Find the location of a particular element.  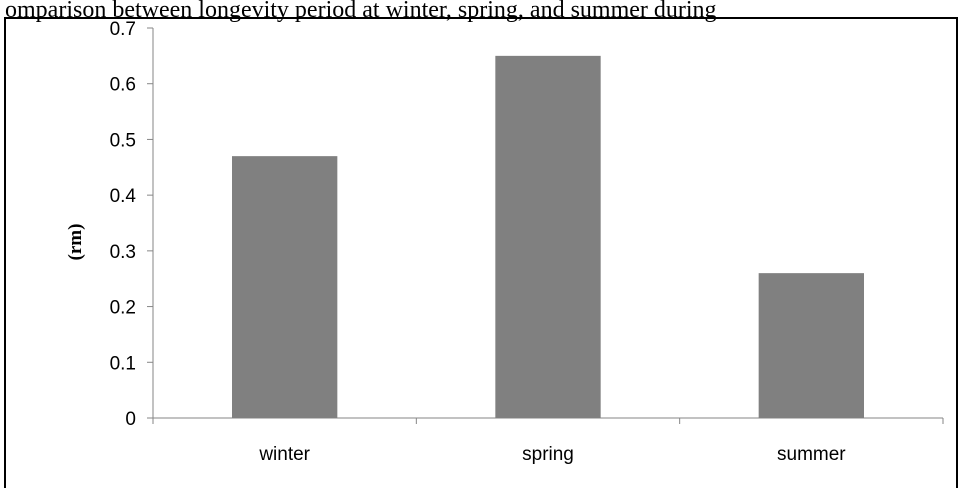

bar-winter is located at coordinates (285, 287).